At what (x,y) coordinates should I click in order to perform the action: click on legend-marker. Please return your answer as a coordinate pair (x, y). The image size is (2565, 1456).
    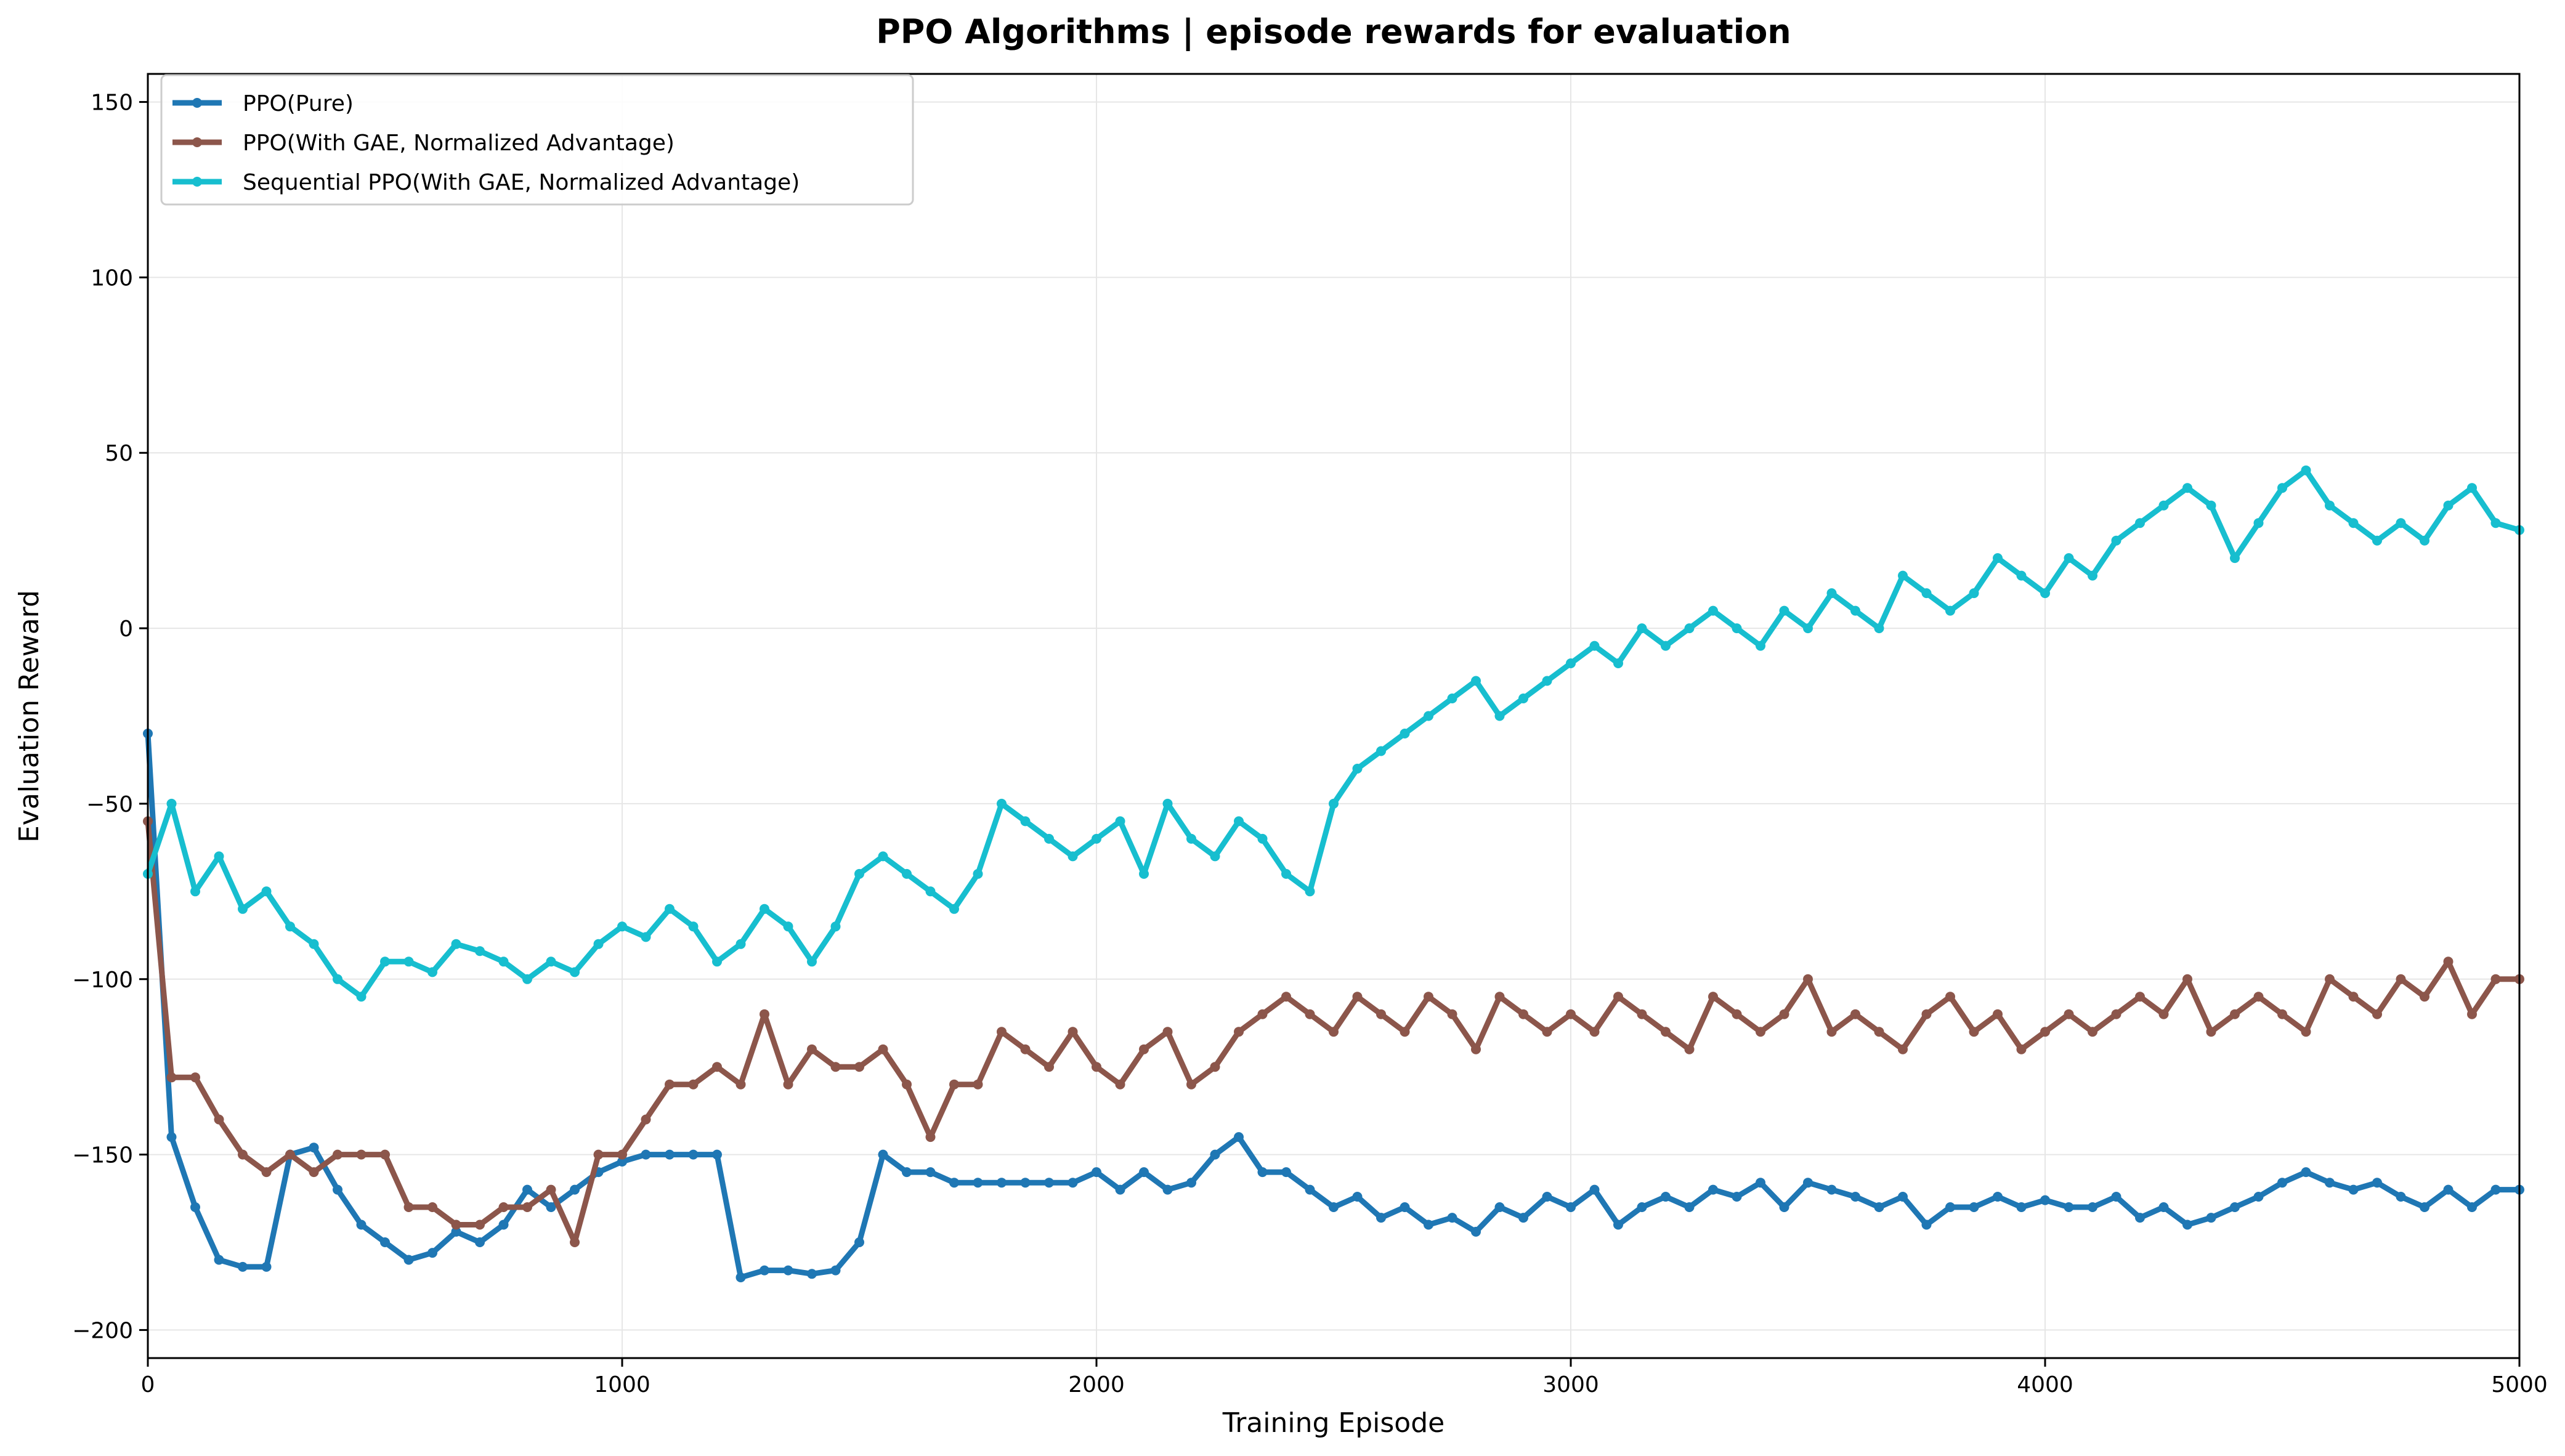
    Looking at the image, I should click on (197, 182).